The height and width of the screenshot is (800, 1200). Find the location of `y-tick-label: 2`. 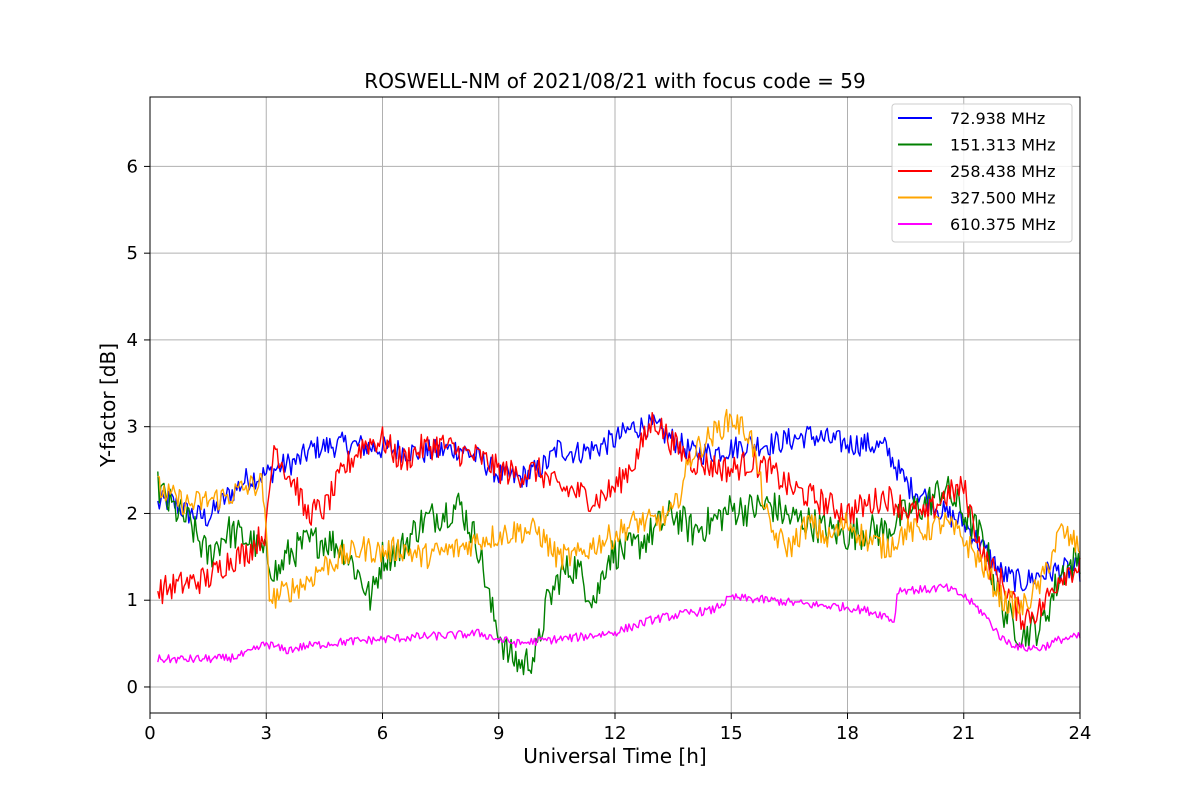

y-tick-label: 2 is located at coordinates (132, 513).